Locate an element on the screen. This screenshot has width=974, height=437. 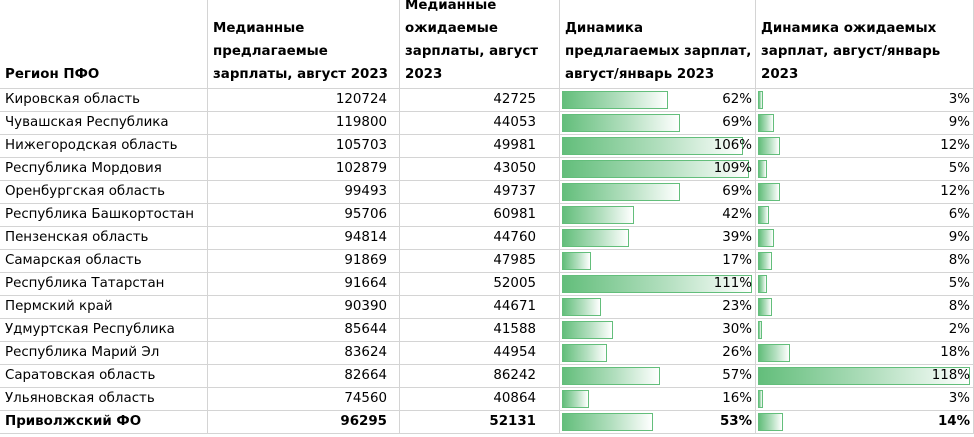
offered-salary-cell: 120724 is located at coordinates (304, 100).